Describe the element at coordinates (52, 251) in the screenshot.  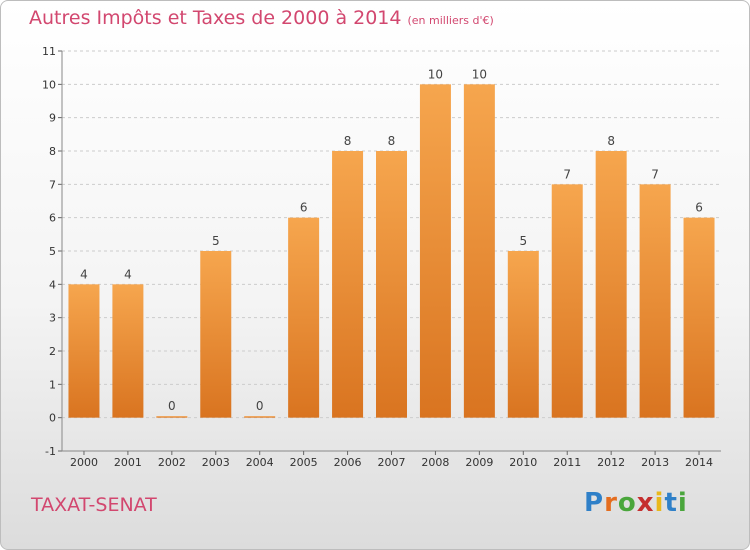
I see `y-tick-label: 5` at that location.